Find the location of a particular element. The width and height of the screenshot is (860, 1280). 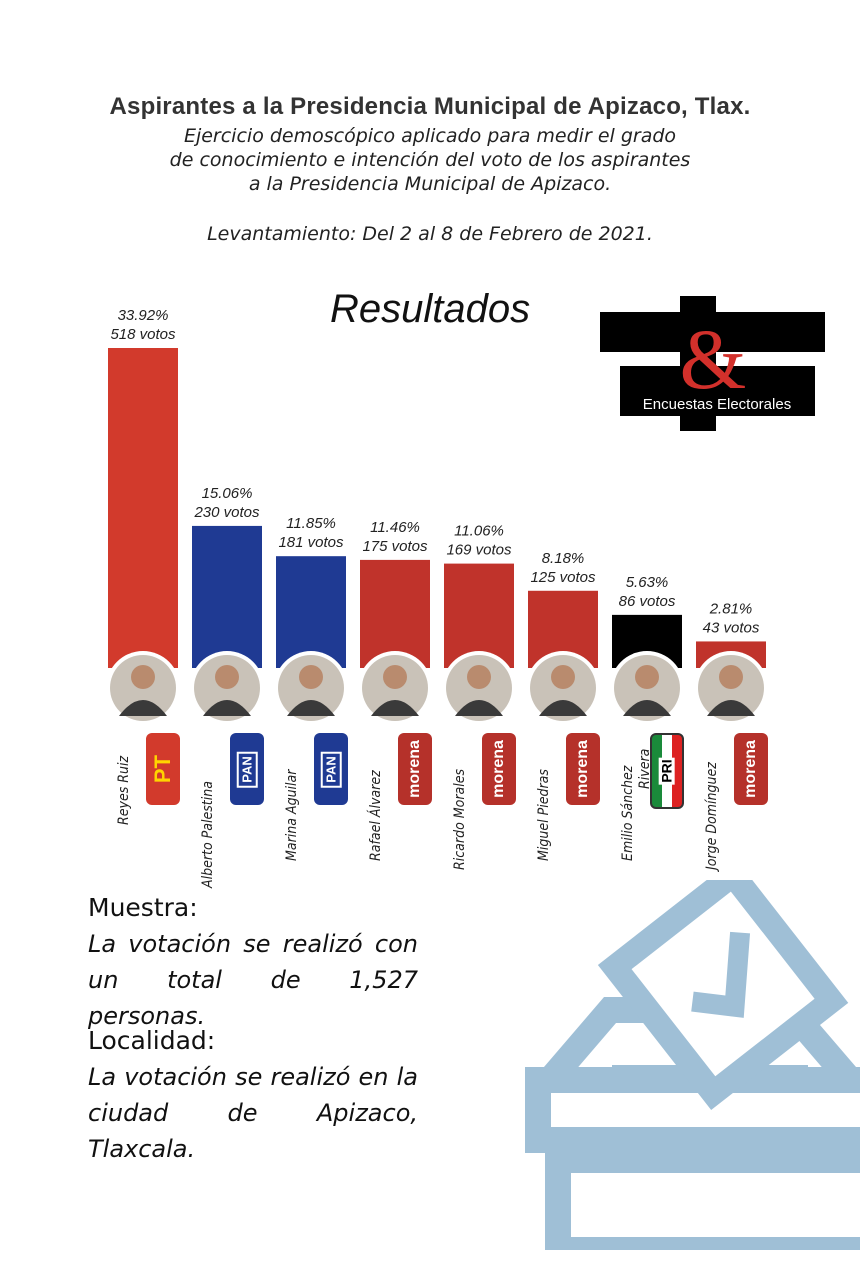

votes-label: 230 votos is located at coordinates (226, 512).